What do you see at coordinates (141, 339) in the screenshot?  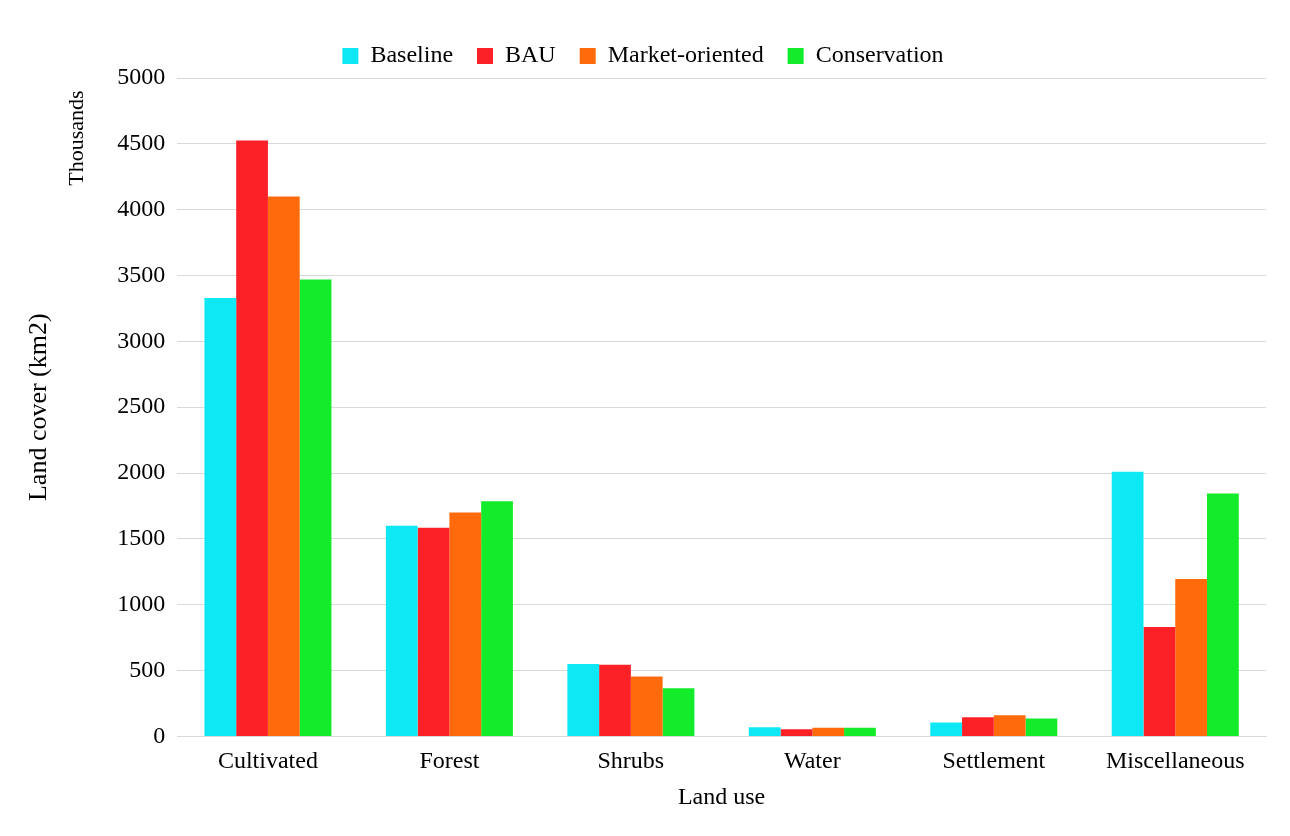 I see `y-tick-label: 3000` at bounding box center [141, 339].